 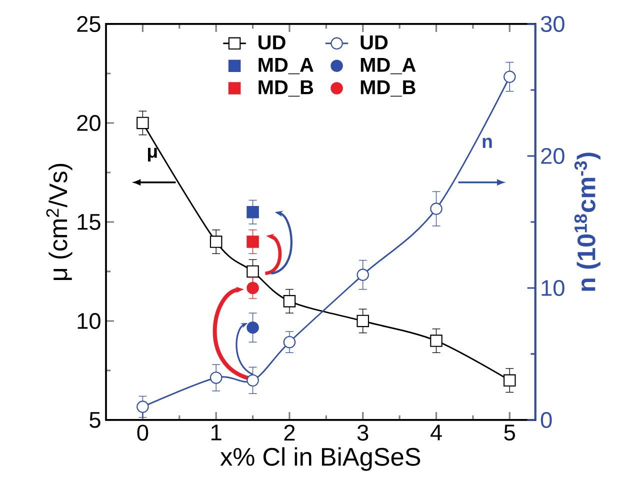 I want to click on y-tick-label: 15, so click(x=89, y=222).